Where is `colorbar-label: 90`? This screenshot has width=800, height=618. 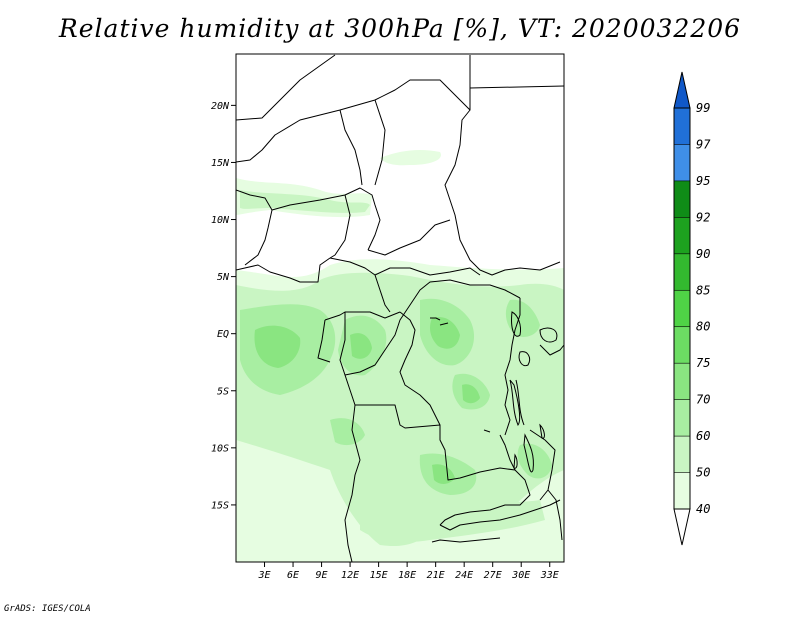 colorbar-label: 90 is located at coordinates (703, 254).